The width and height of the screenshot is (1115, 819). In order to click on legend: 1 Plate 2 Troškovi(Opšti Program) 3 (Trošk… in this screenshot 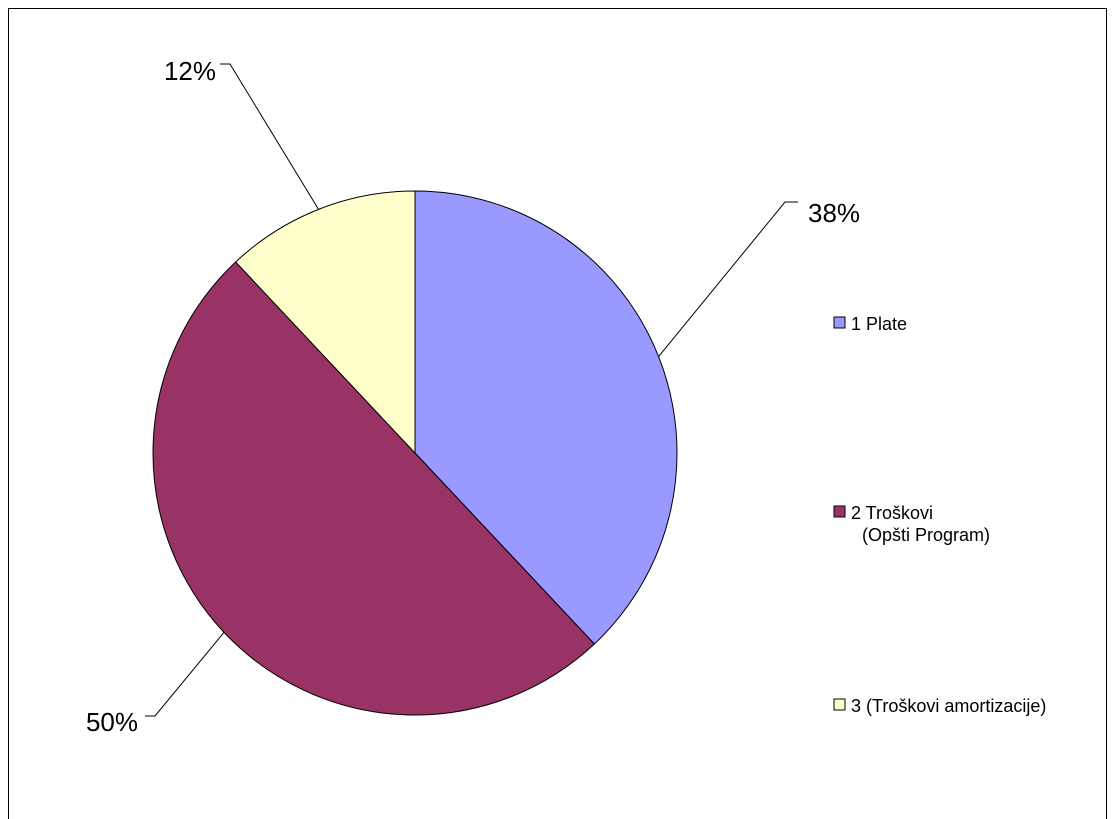, I will do `click(939, 515)`.